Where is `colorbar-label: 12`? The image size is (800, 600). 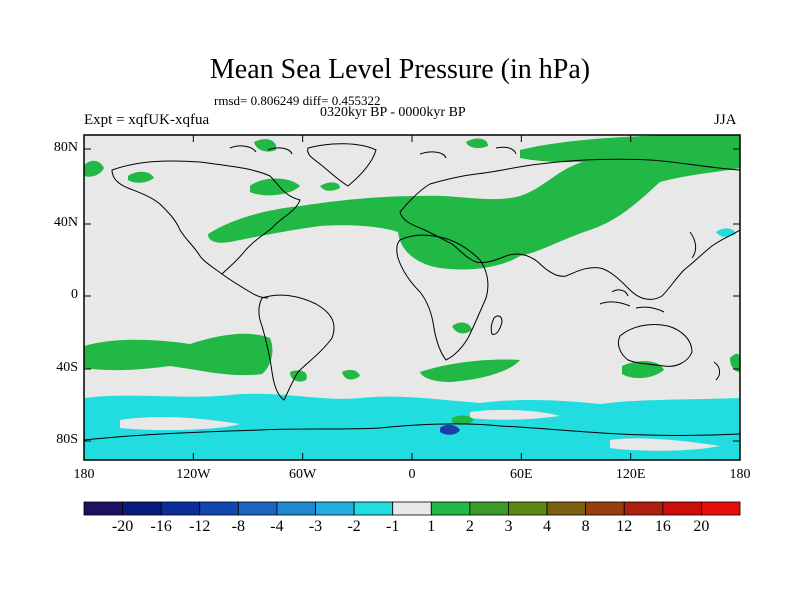 colorbar-label: 12 is located at coordinates (624, 526).